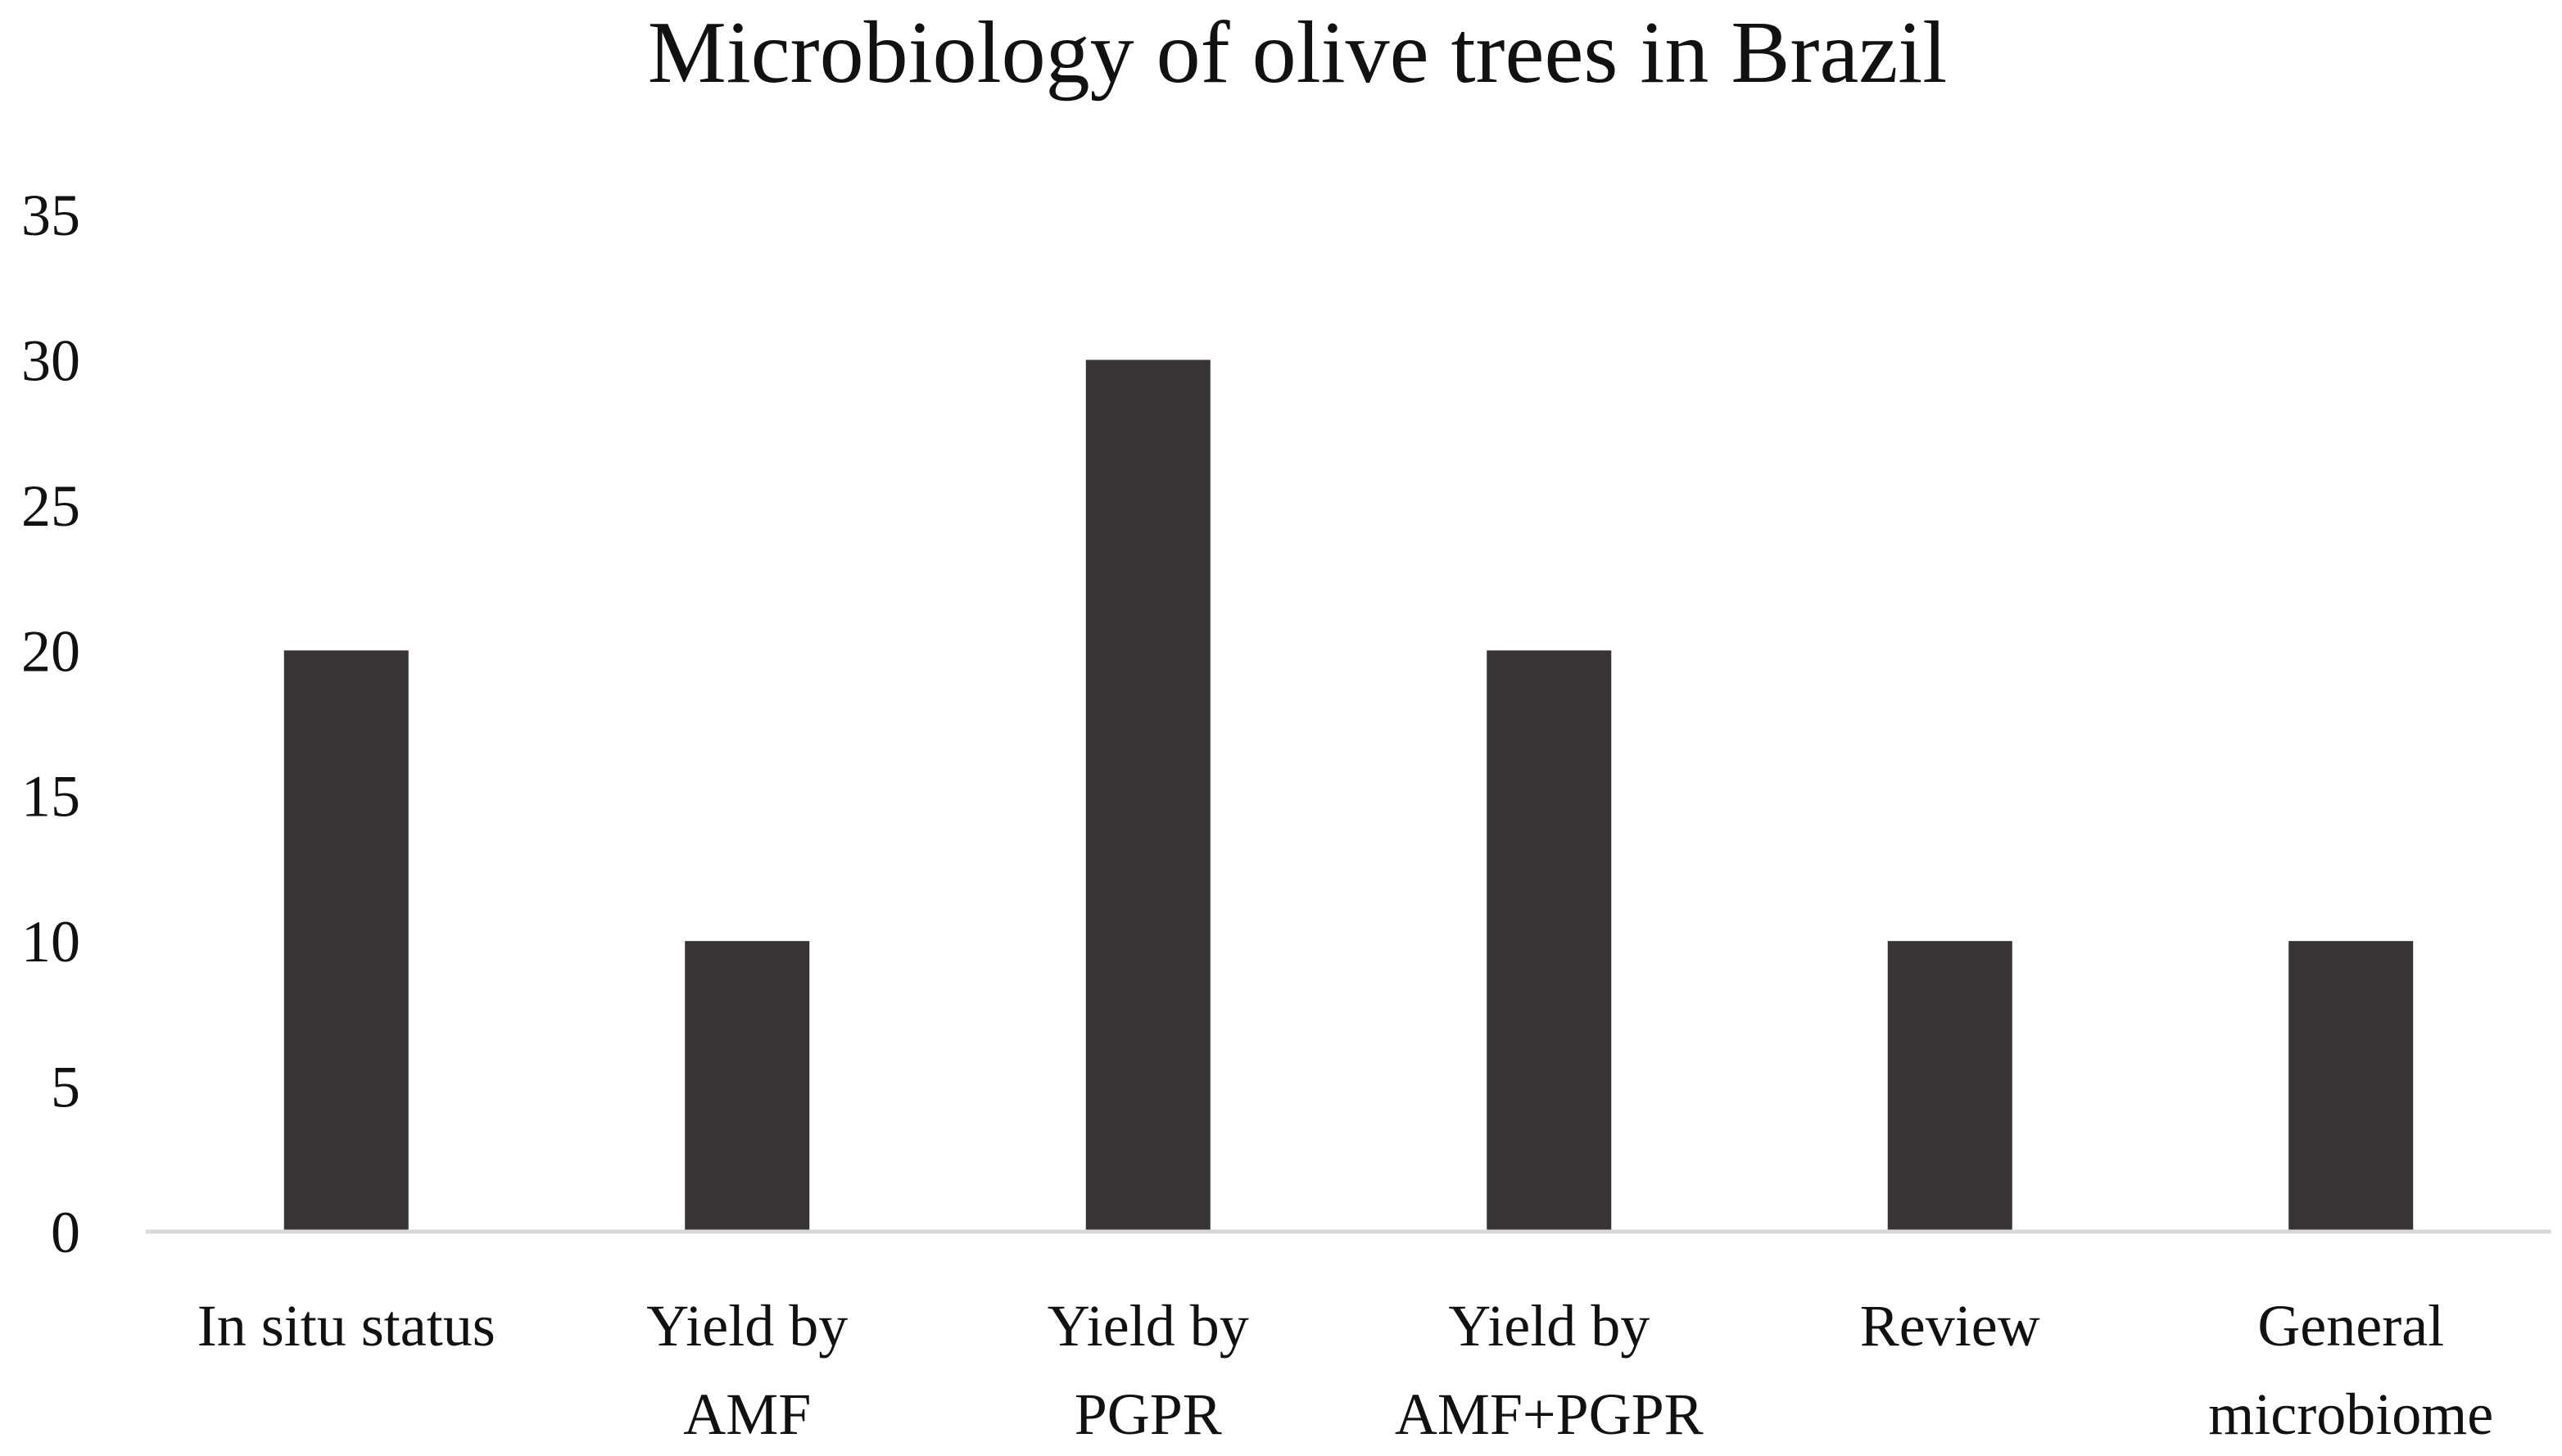 The height and width of the screenshot is (1456, 2562). What do you see at coordinates (2350, 1414) in the screenshot?
I see `x-tick-label-line: microbiome` at bounding box center [2350, 1414].